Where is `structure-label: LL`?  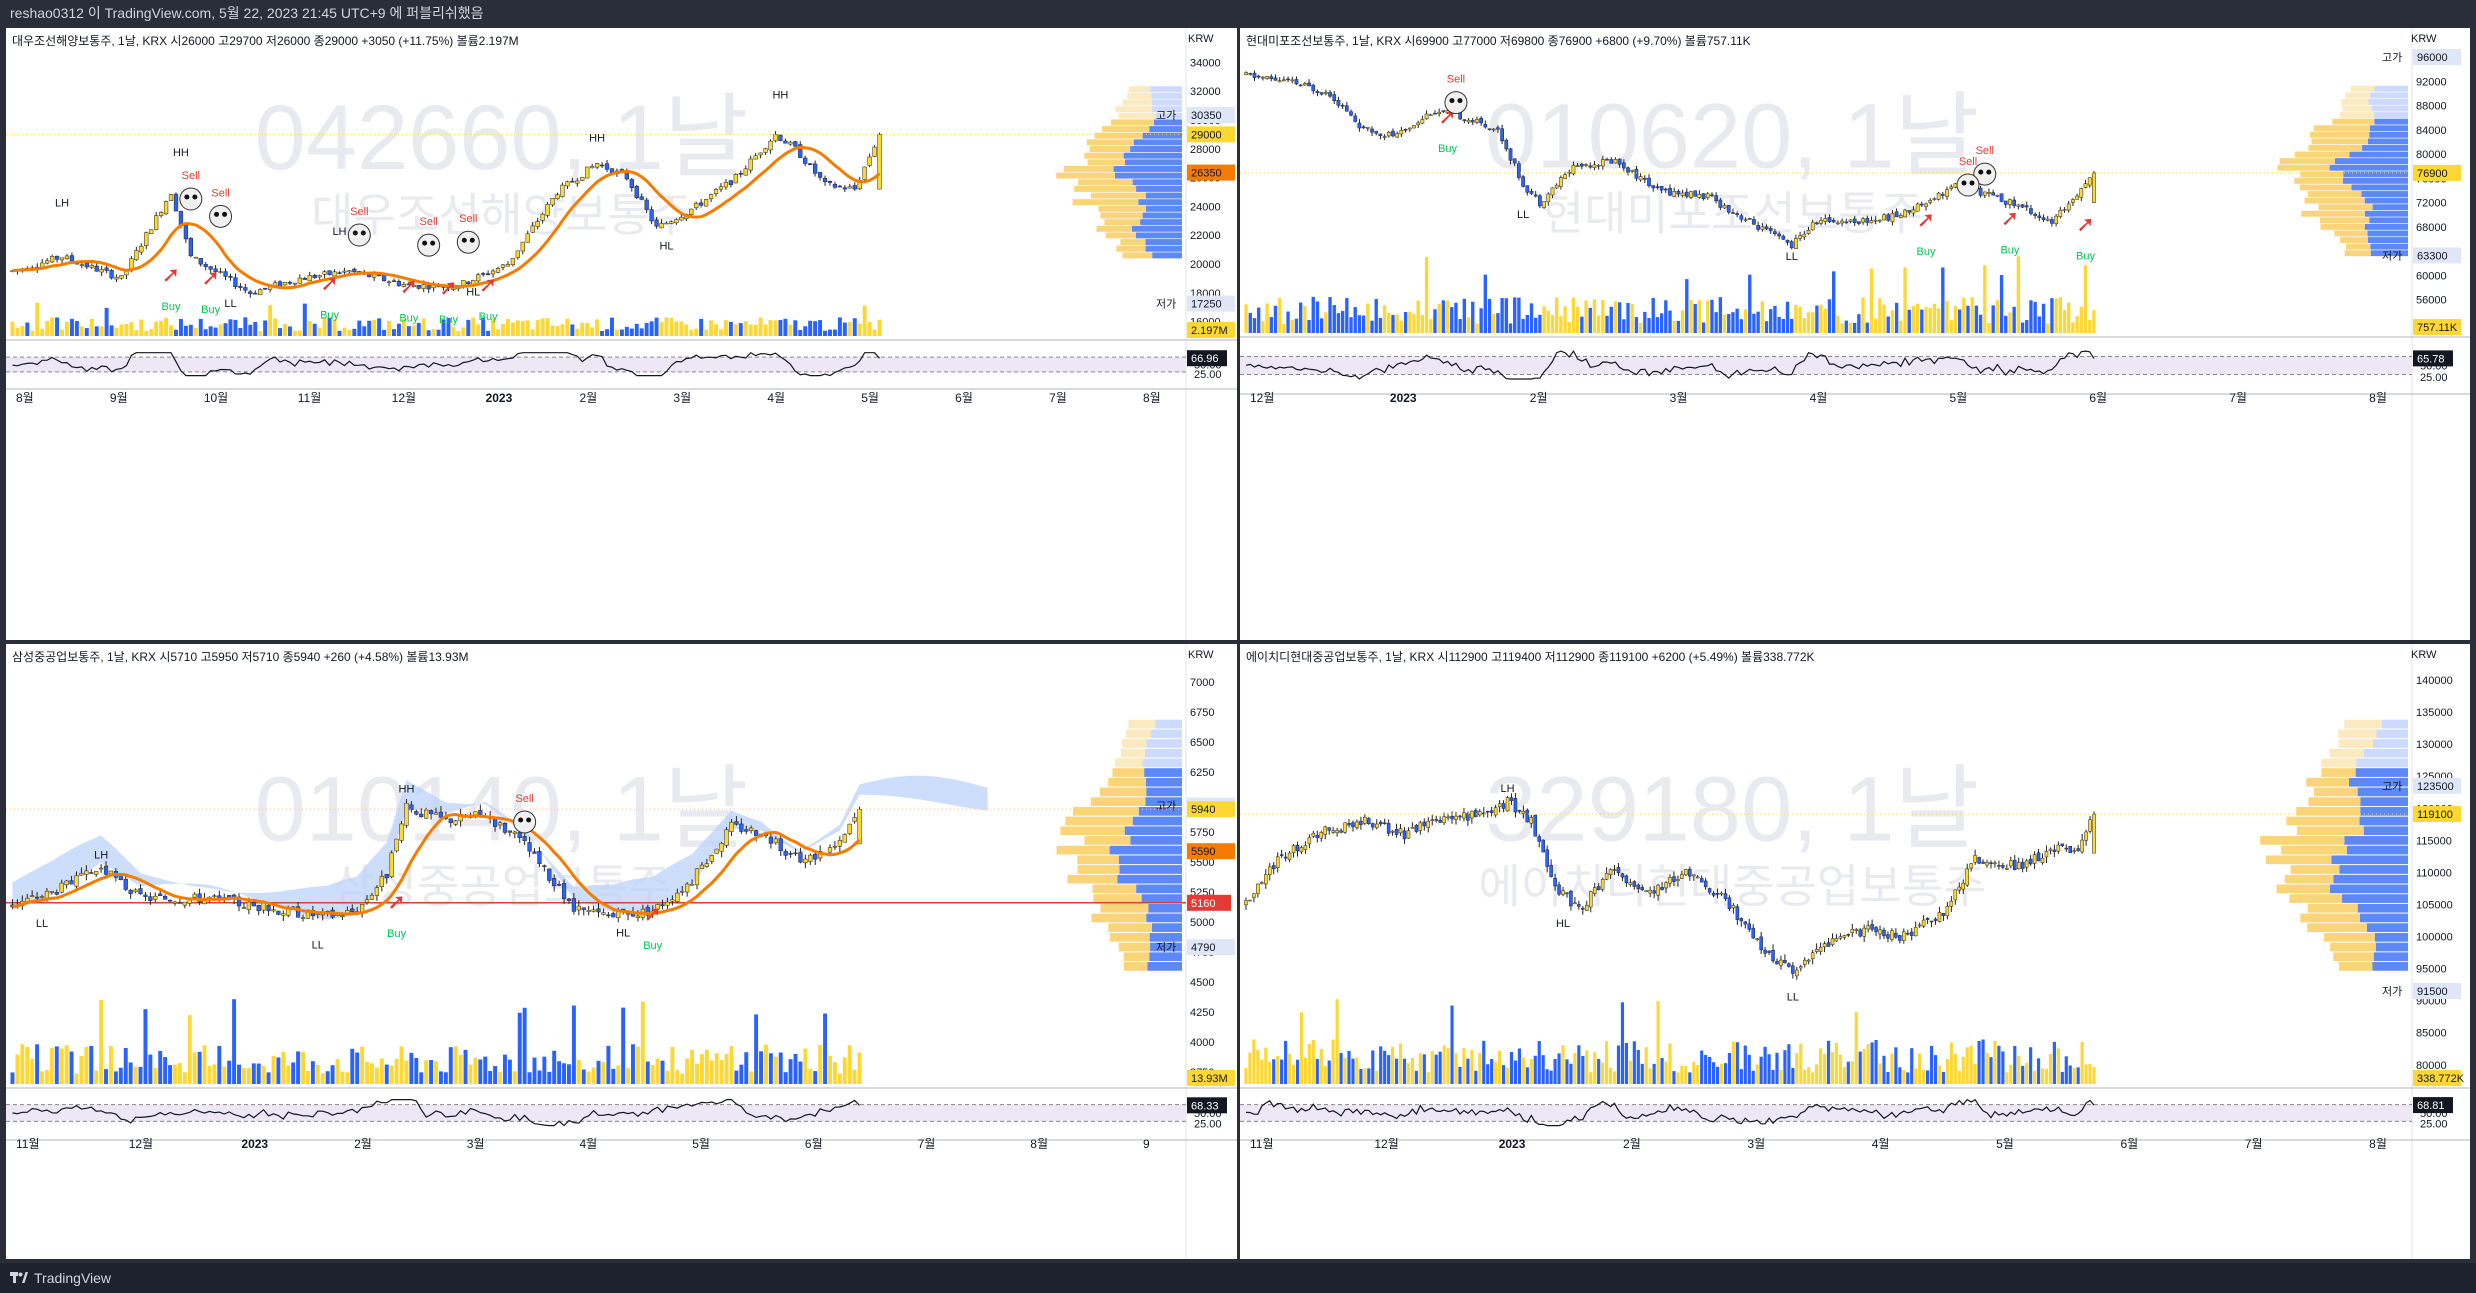 structure-label: LL is located at coordinates (1523, 215).